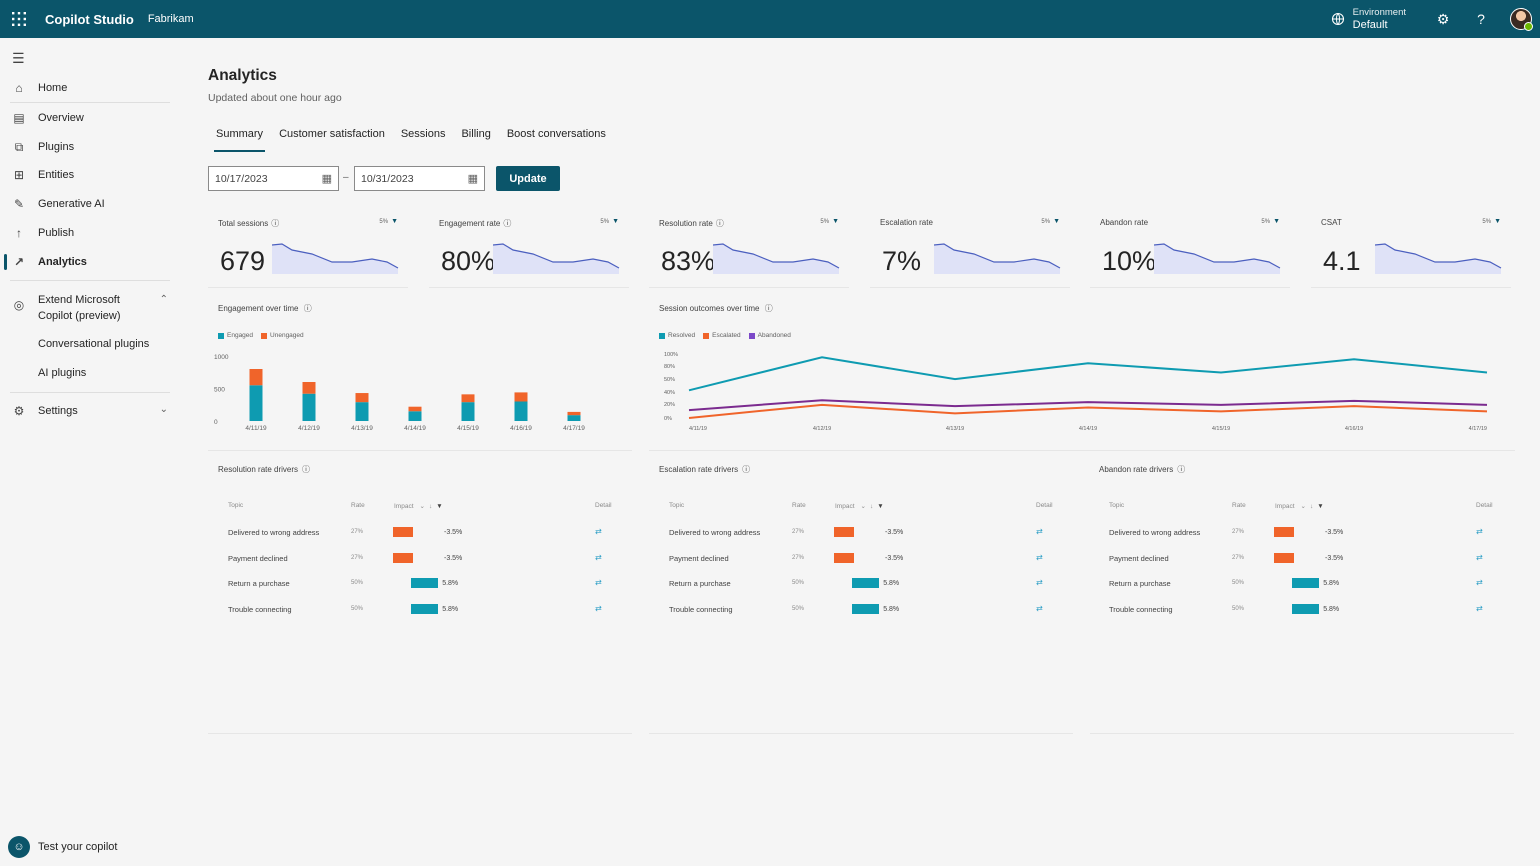  I want to click on settings-gear-icon: ⚙, so click(1443, 18).